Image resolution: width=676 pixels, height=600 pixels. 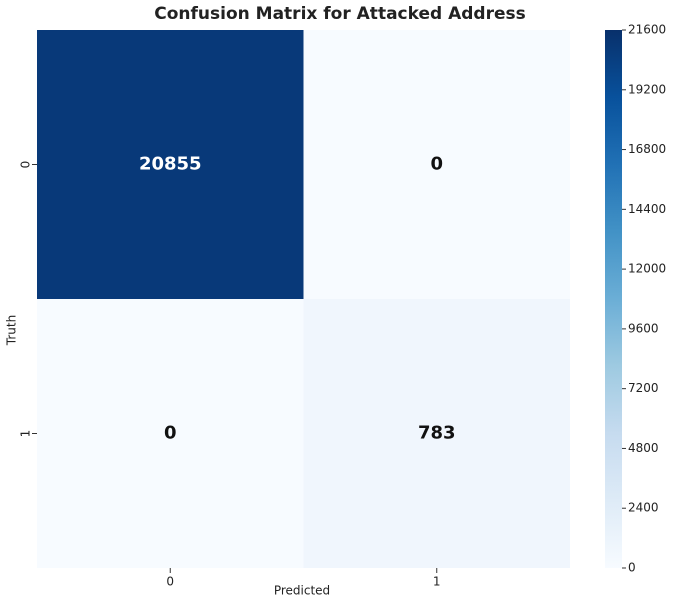 I want to click on x-axis-label: Predicted, so click(x=302, y=591).